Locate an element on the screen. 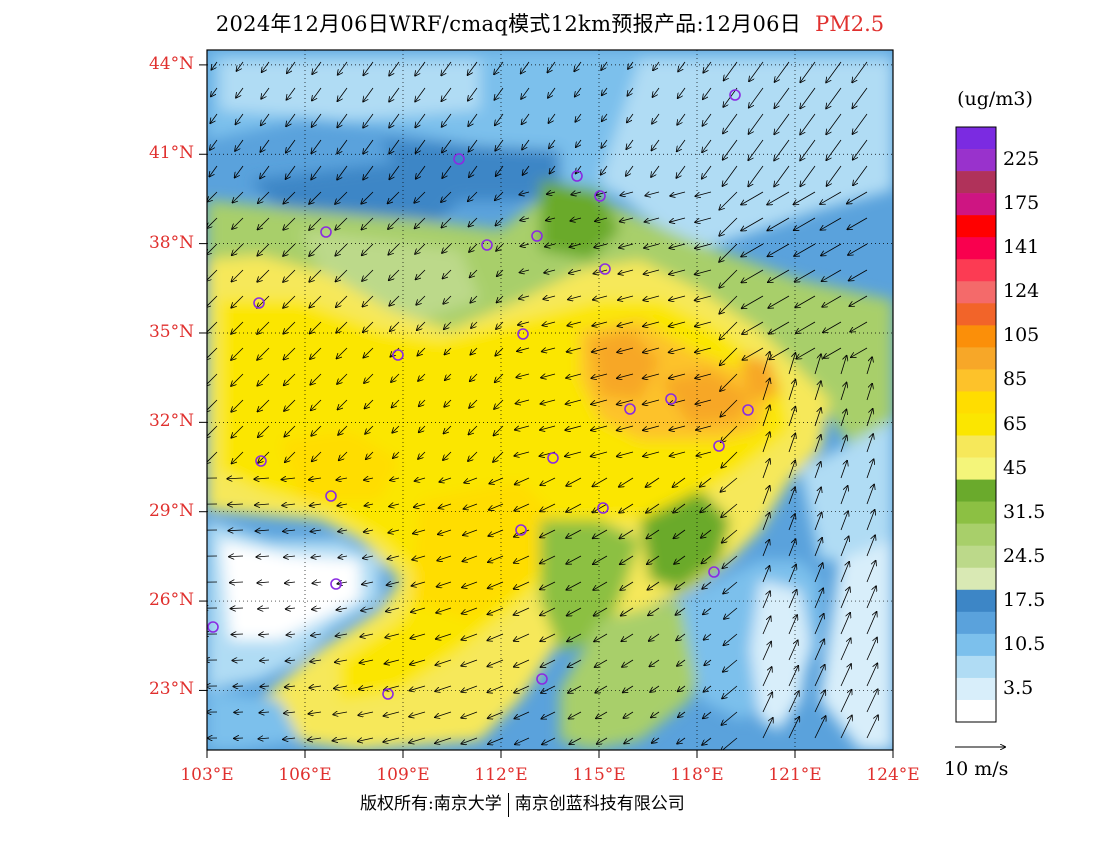  vector-legend-label: 10 m/s is located at coordinates (976, 769).